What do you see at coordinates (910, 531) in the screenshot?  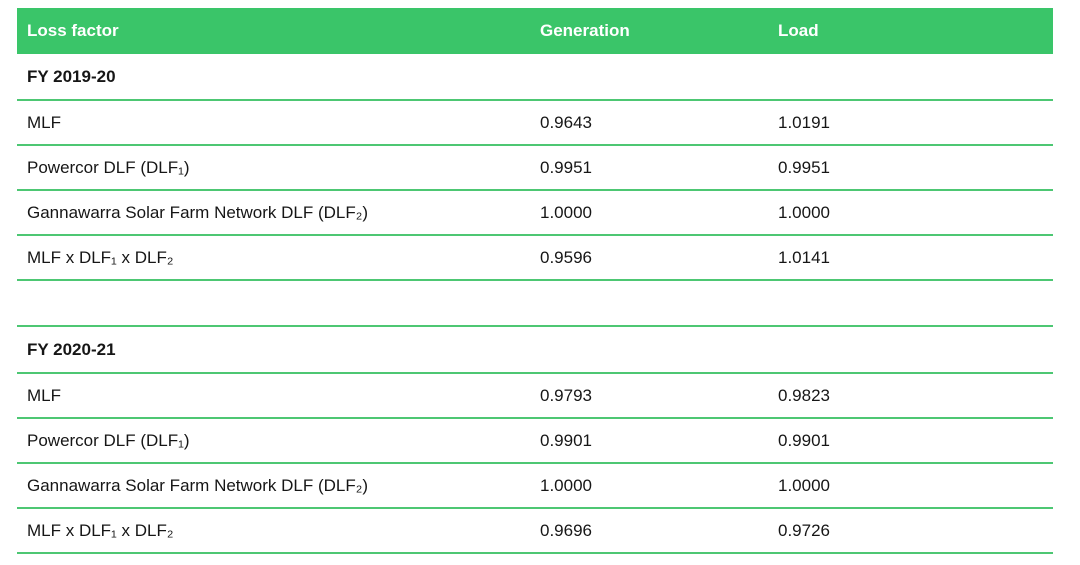 I see `load-value: 0.9726` at bounding box center [910, 531].